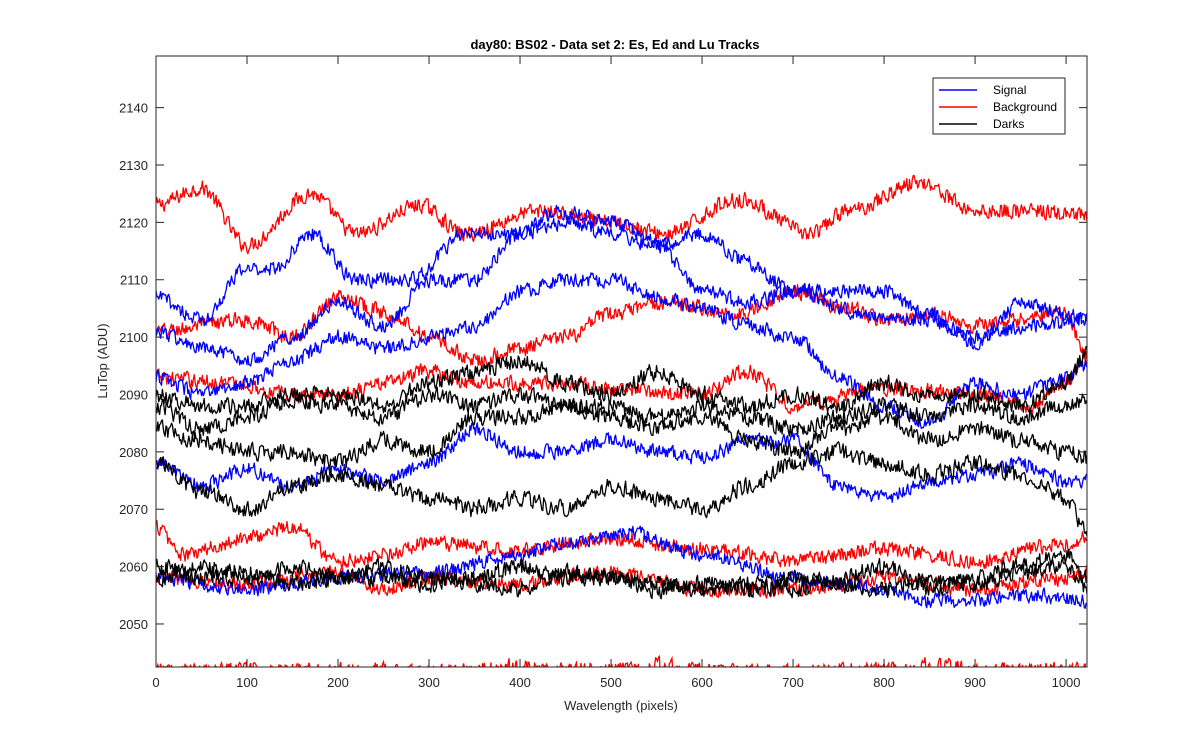  Describe the element at coordinates (133, 567) in the screenshot. I see `y-tick-label: 2060` at that location.